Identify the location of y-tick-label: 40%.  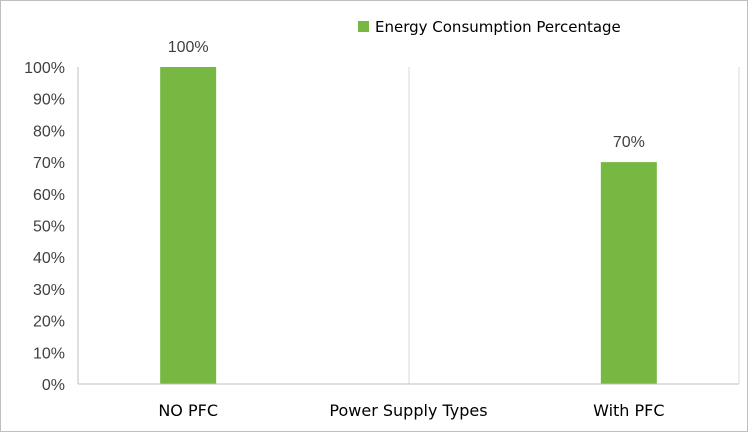
(49, 258).